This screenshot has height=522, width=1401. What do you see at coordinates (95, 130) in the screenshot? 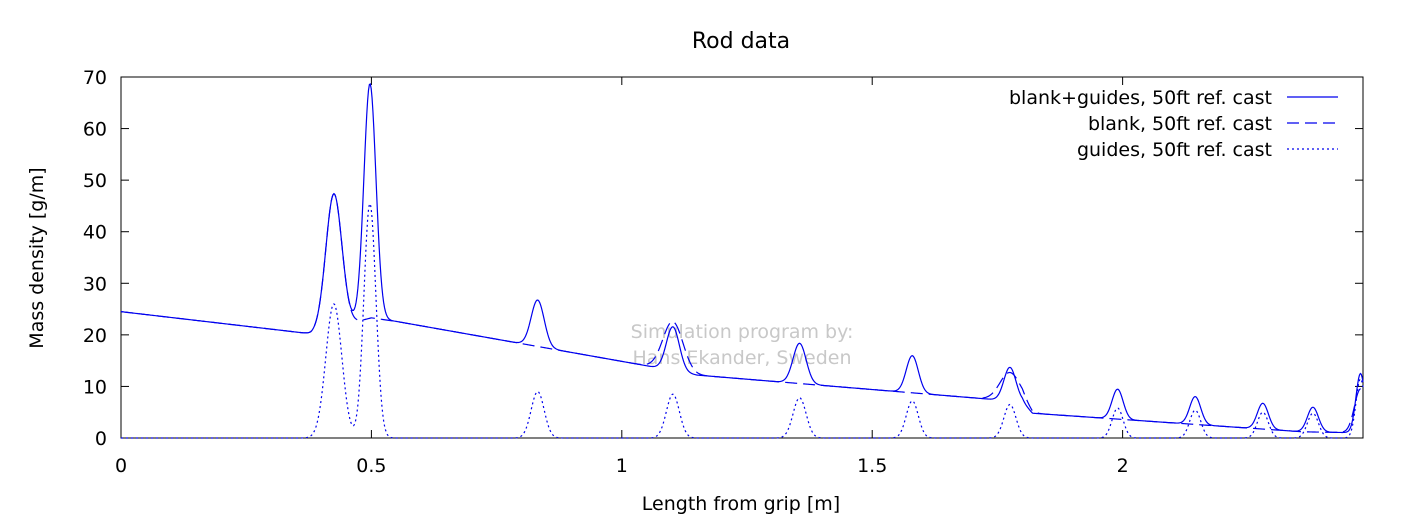
I see `y-tick-label-60: 60` at bounding box center [95, 130].